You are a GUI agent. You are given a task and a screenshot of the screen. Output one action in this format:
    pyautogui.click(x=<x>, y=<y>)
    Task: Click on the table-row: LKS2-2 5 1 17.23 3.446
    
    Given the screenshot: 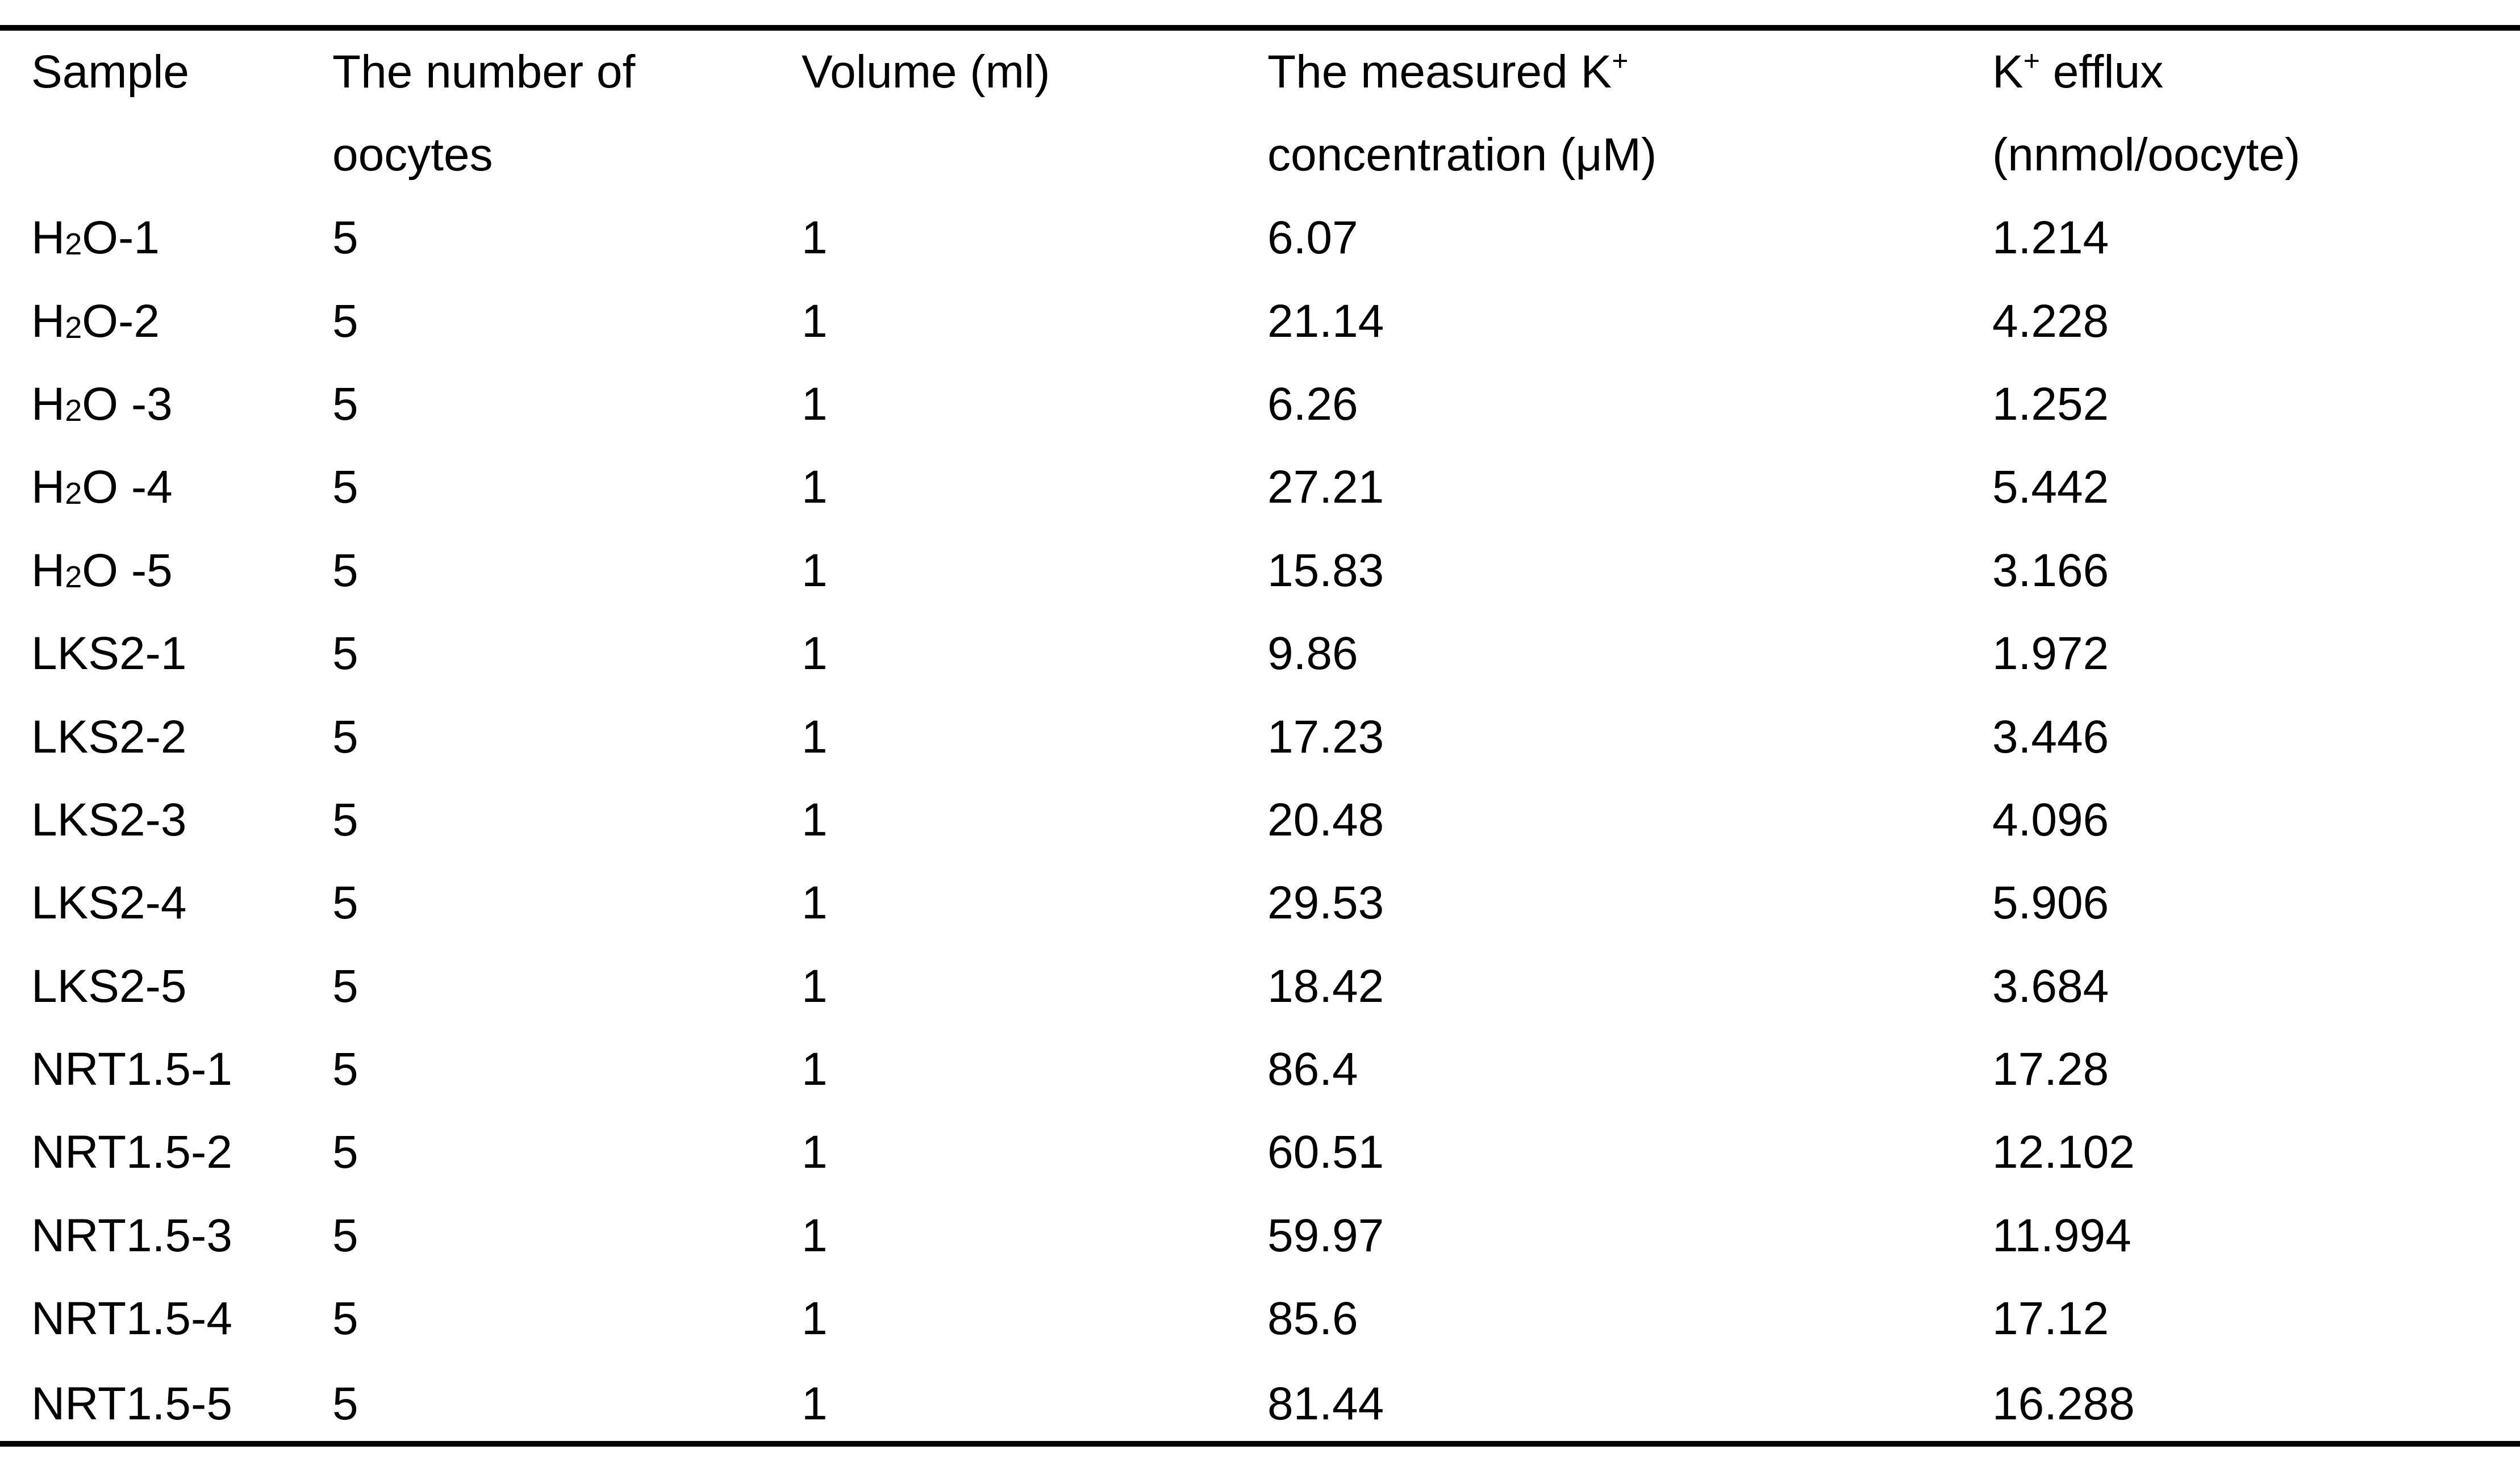 What is the action you would take?
    pyautogui.click(x=1260, y=736)
    